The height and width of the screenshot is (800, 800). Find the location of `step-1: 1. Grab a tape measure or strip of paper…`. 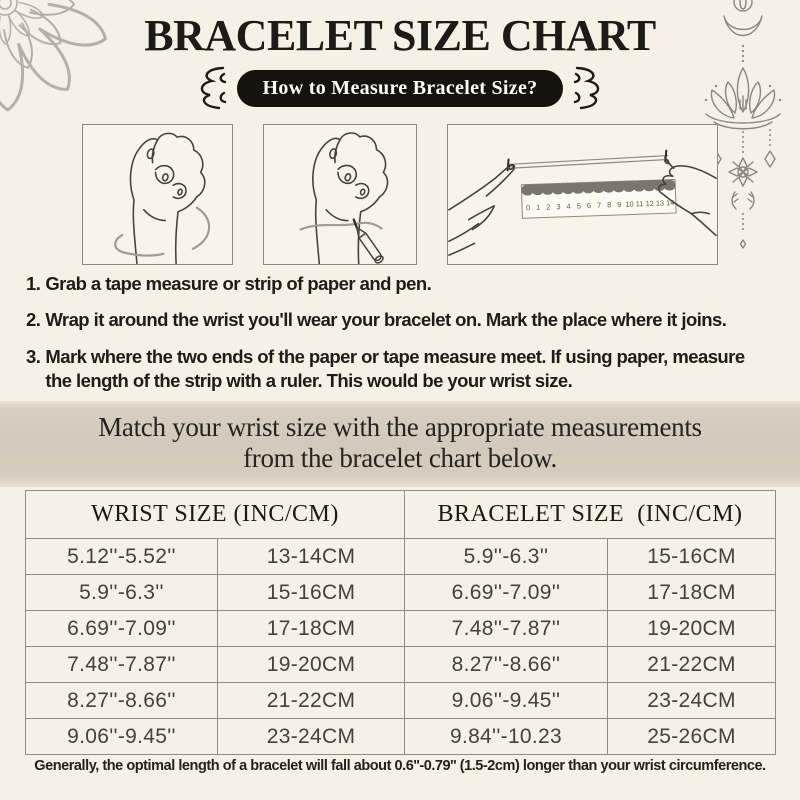

step-1: 1. Grab a tape measure or strip of paper… is located at coordinates (398, 284).